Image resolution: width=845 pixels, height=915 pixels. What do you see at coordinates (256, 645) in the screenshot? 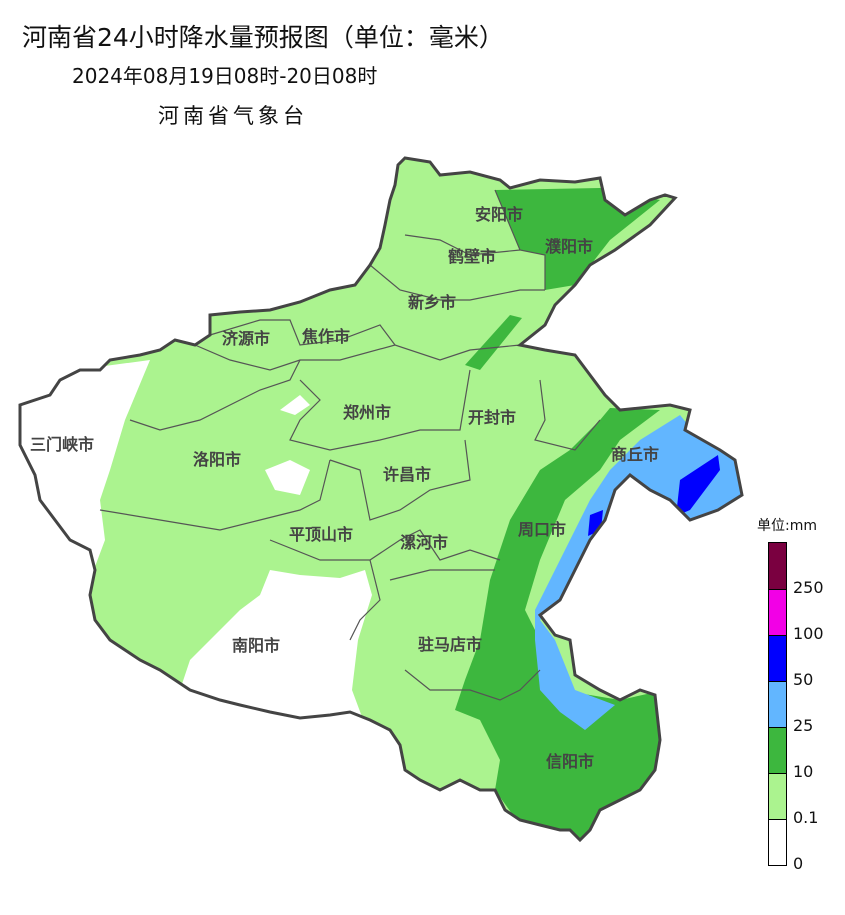
I see `city-label-nanyang: 南阳市` at bounding box center [256, 645].